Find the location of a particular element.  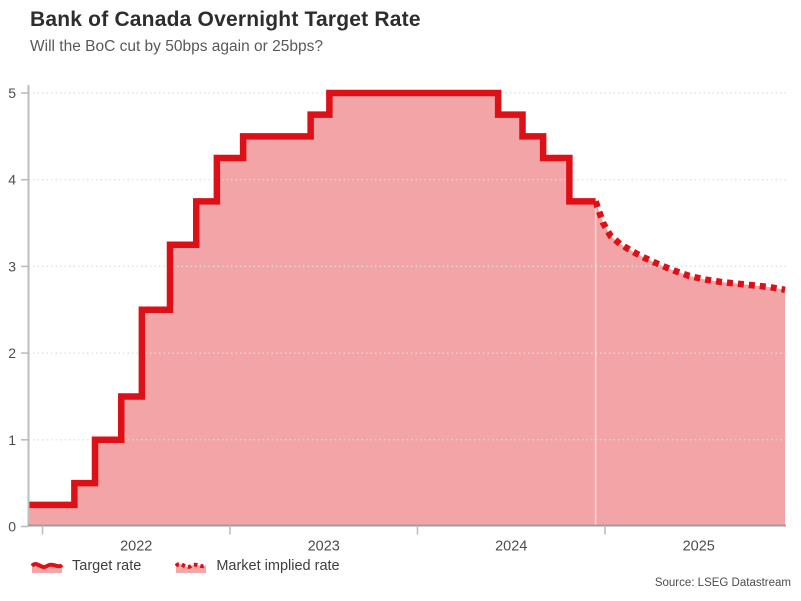

legend-item-target-rate: Target rate is located at coordinates (86, 566).